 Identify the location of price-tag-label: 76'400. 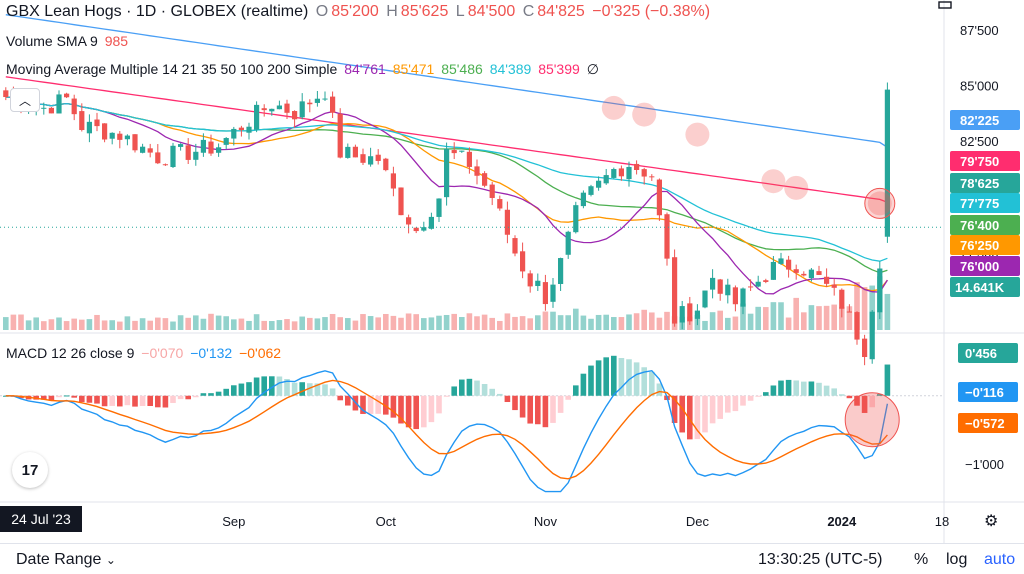
(979, 225).